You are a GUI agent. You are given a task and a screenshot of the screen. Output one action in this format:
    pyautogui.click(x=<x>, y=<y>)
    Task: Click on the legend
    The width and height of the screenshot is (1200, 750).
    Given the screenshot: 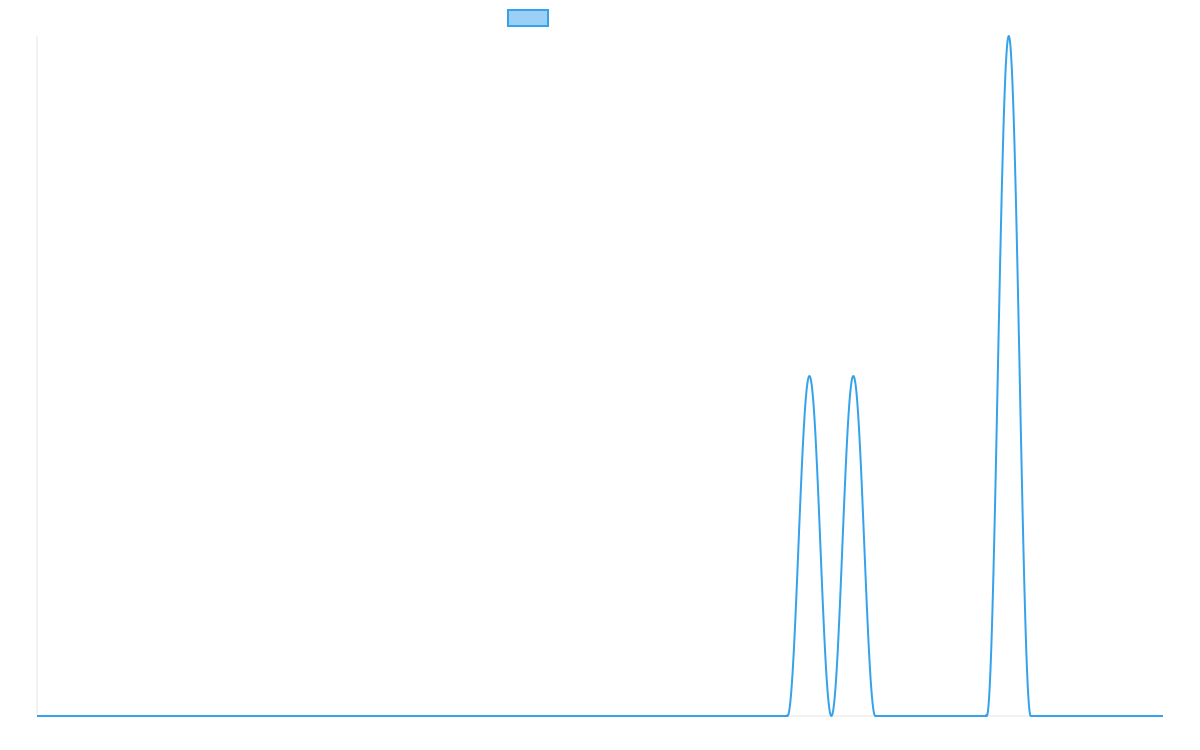 What is the action you would take?
    pyautogui.click(x=528, y=18)
    